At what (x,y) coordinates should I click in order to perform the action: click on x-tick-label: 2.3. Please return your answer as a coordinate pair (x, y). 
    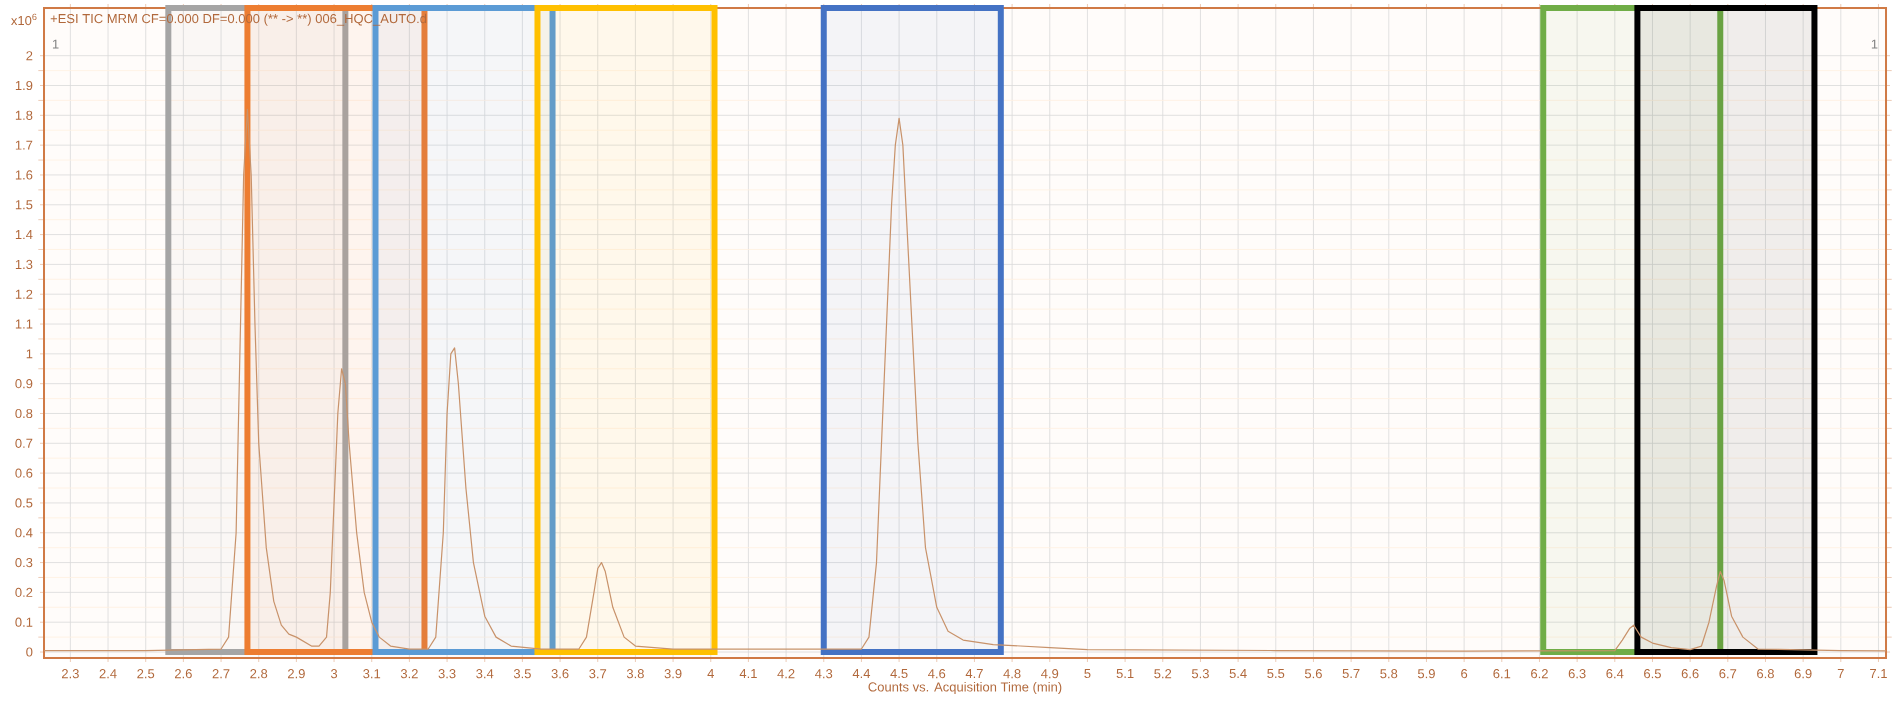
    Looking at the image, I should click on (70, 674).